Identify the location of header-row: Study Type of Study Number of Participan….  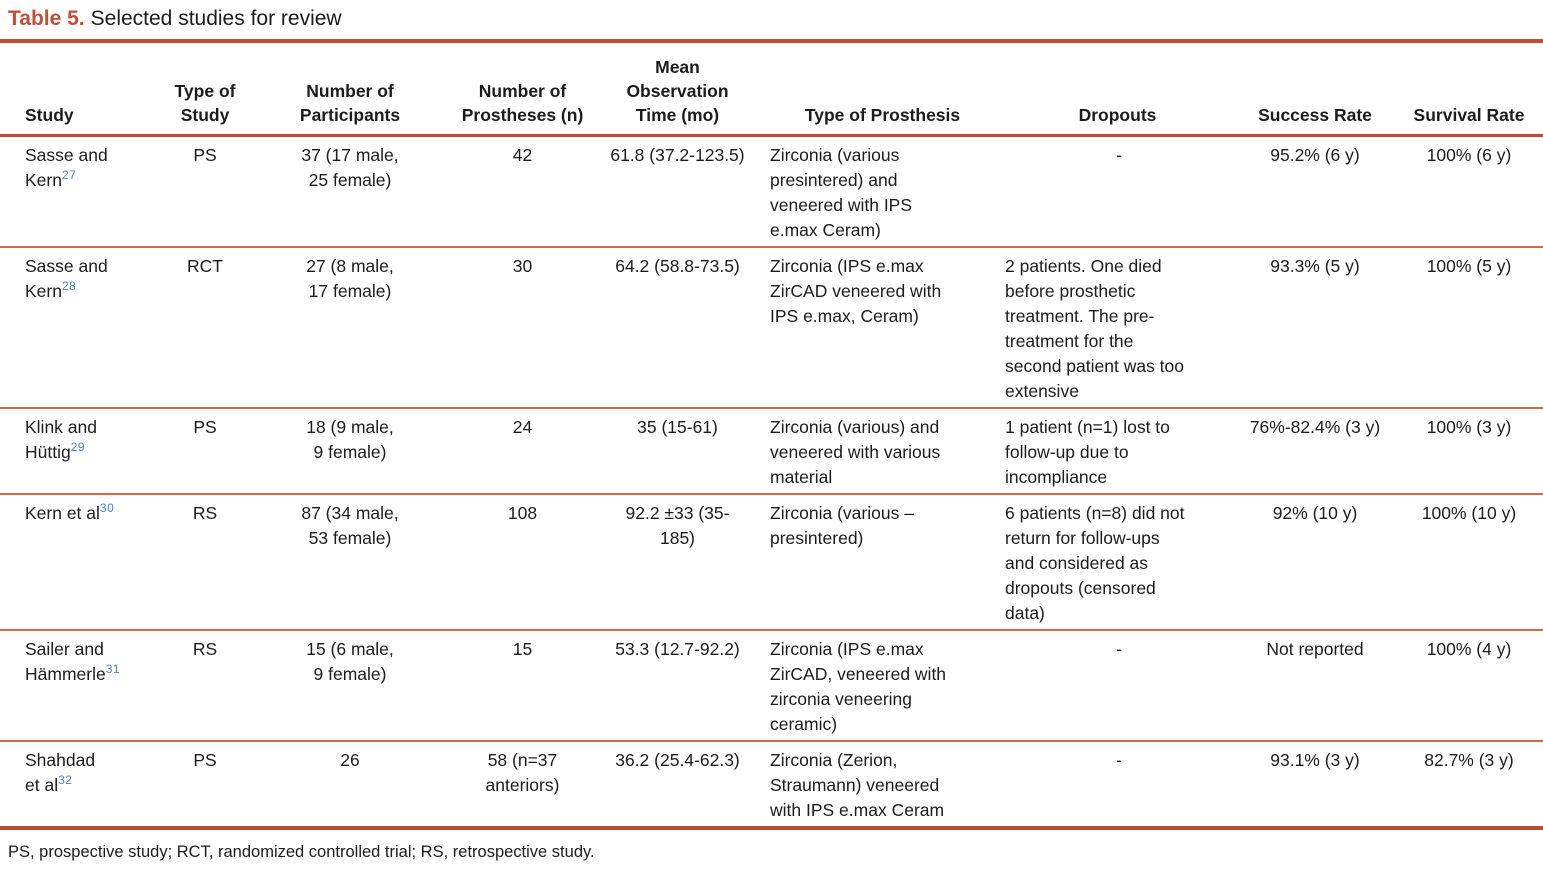
(771, 88).